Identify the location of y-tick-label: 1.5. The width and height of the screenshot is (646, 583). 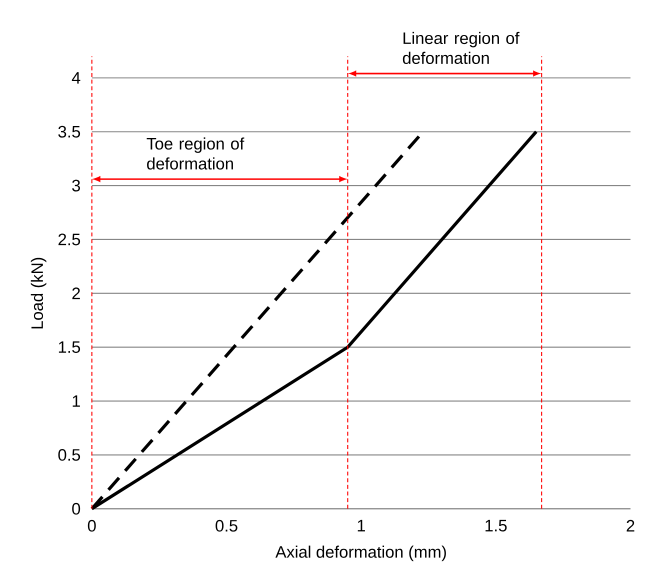
(69, 347).